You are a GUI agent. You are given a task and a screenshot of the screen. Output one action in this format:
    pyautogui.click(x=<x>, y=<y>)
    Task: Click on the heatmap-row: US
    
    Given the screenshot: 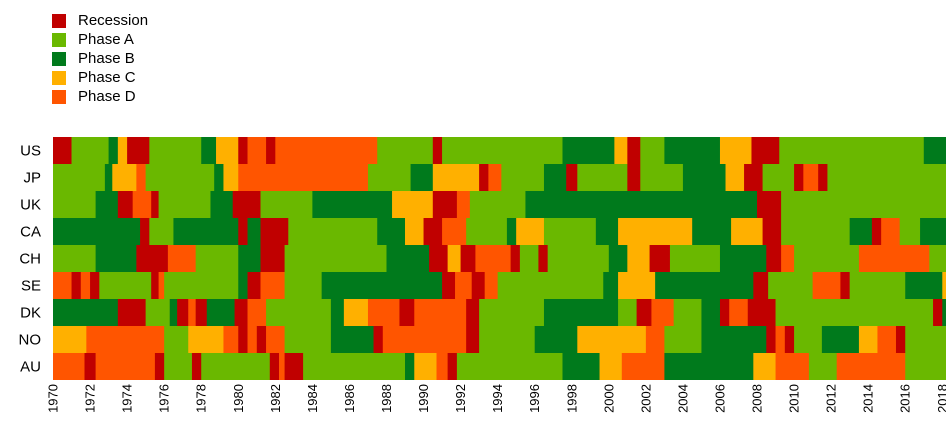 What is the action you would take?
    pyautogui.click(x=483, y=150)
    